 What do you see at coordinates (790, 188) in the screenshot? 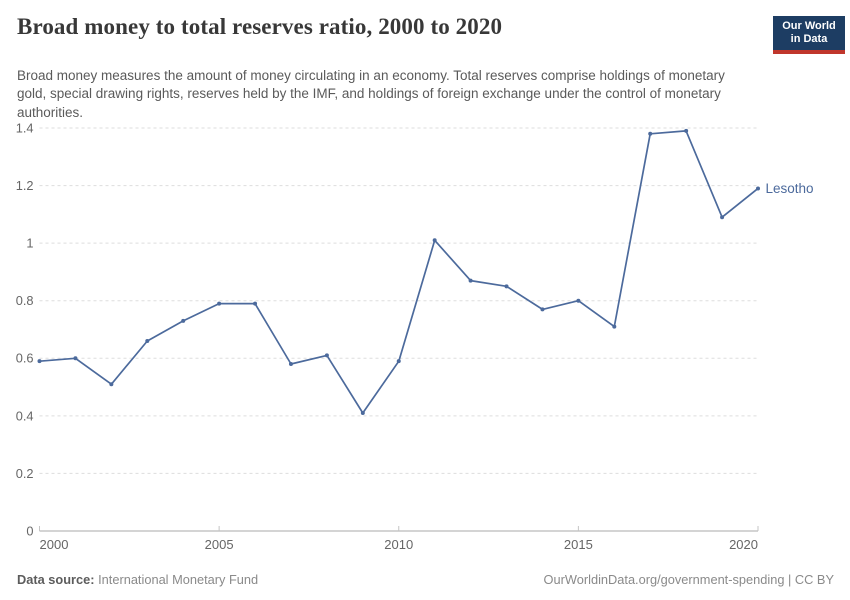
I see `series-label-lesotho: Lesotho` at bounding box center [790, 188].